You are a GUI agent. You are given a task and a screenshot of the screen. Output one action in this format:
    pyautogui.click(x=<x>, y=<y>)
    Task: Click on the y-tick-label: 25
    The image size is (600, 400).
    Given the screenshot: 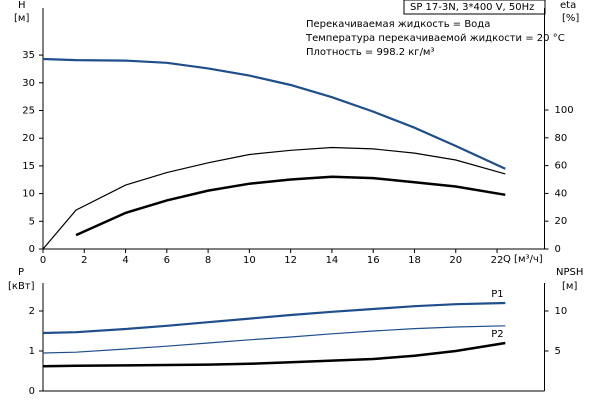 What is the action you would take?
    pyautogui.click(x=28, y=110)
    